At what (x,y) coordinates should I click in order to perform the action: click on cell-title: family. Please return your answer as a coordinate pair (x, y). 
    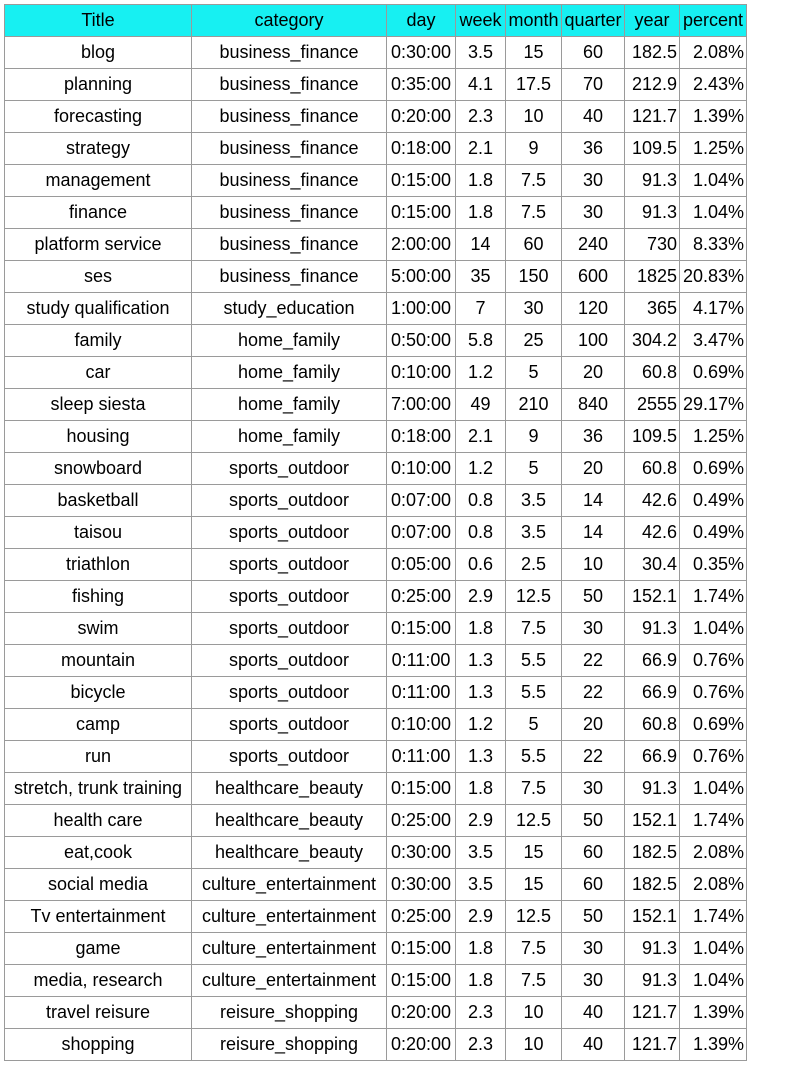
    Looking at the image, I should click on (98, 340).